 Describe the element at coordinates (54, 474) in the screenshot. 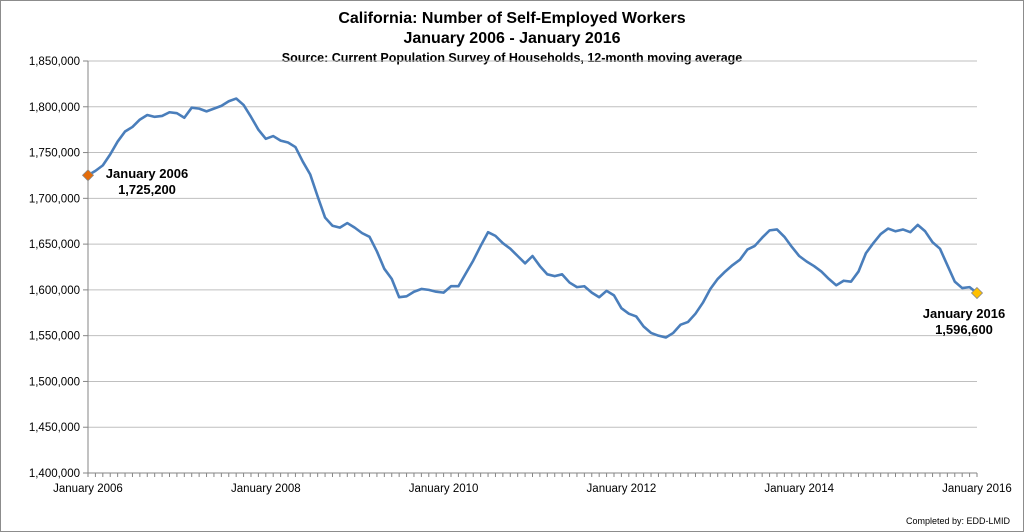

I see `y-tick-label: 1,400,000` at that location.